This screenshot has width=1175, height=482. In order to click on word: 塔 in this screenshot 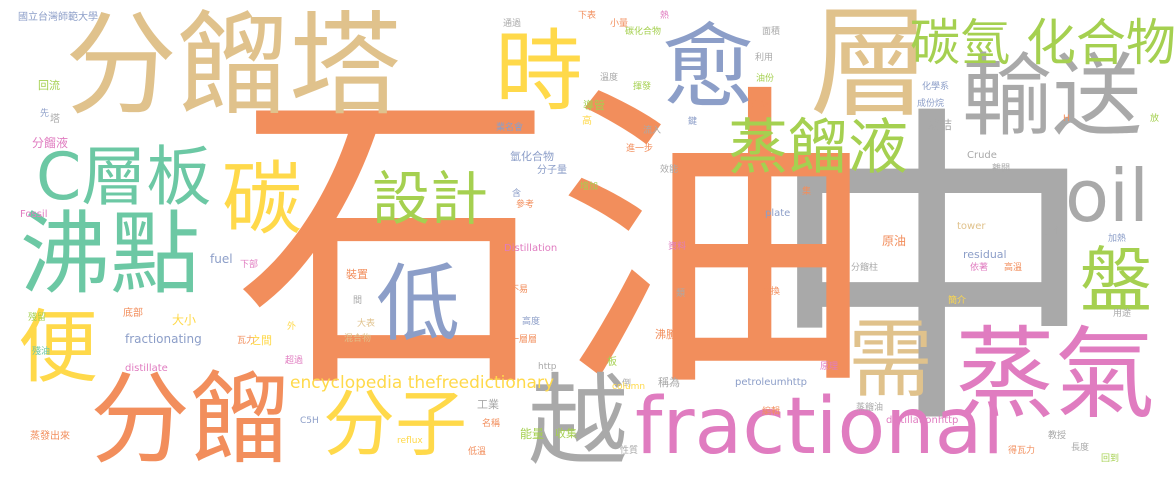, I will do `click(55, 119)`.